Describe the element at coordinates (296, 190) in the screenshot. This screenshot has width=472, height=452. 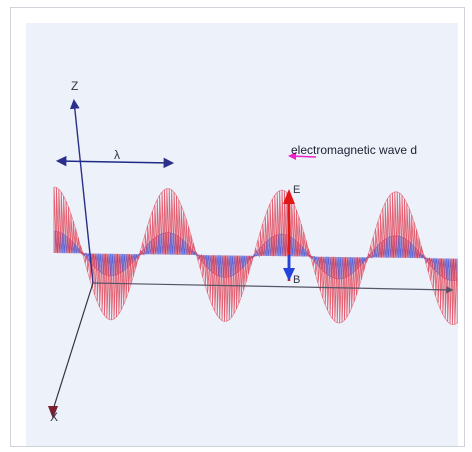
I see `e-field-label: E` at that location.